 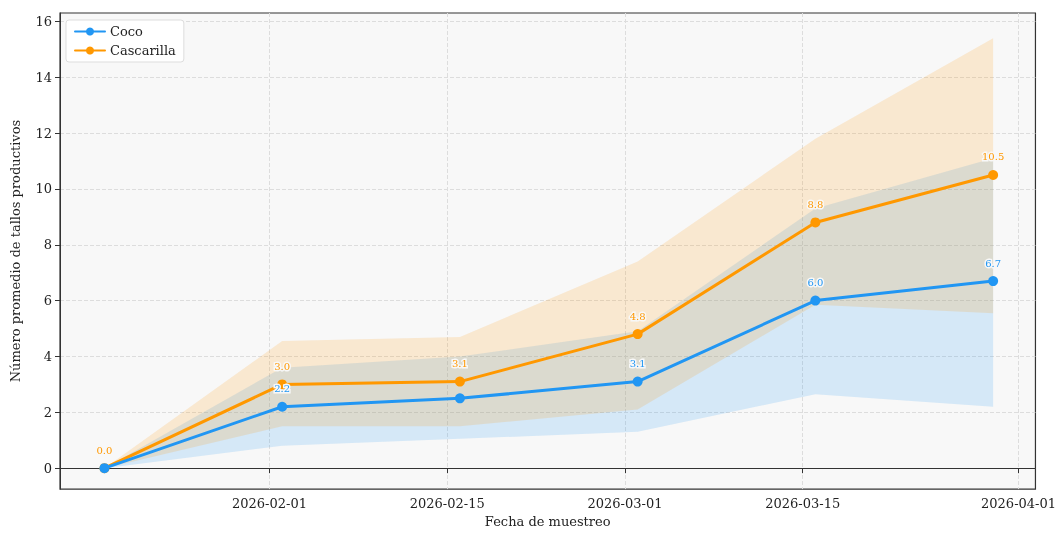 What do you see at coordinates (803, 504) in the screenshot?
I see `x-tick-label: 2026-03-15` at bounding box center [803, 504].